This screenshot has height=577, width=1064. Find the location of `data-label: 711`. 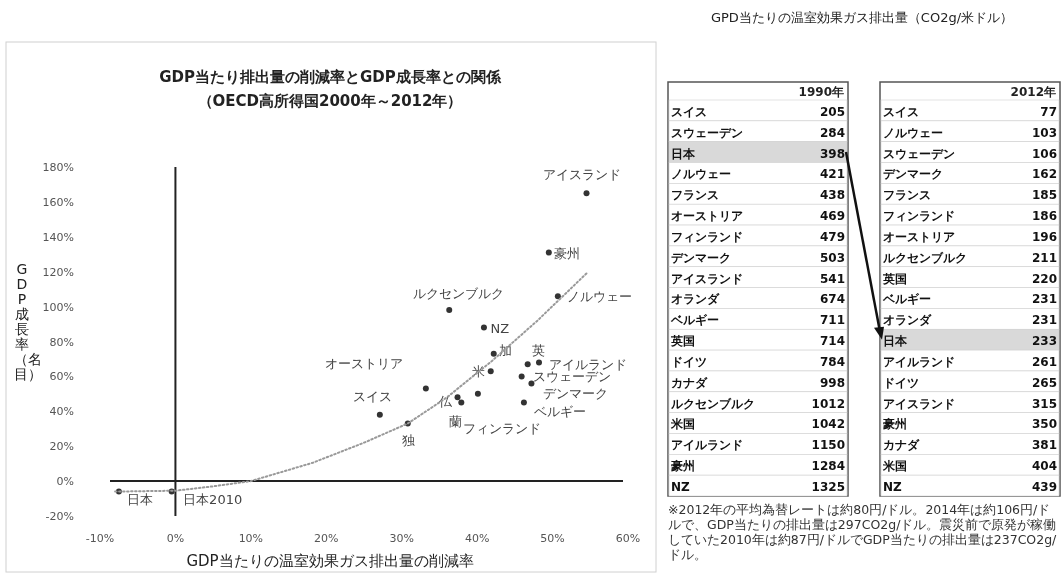

data-label: 711 is located at coordinates (832, 320).